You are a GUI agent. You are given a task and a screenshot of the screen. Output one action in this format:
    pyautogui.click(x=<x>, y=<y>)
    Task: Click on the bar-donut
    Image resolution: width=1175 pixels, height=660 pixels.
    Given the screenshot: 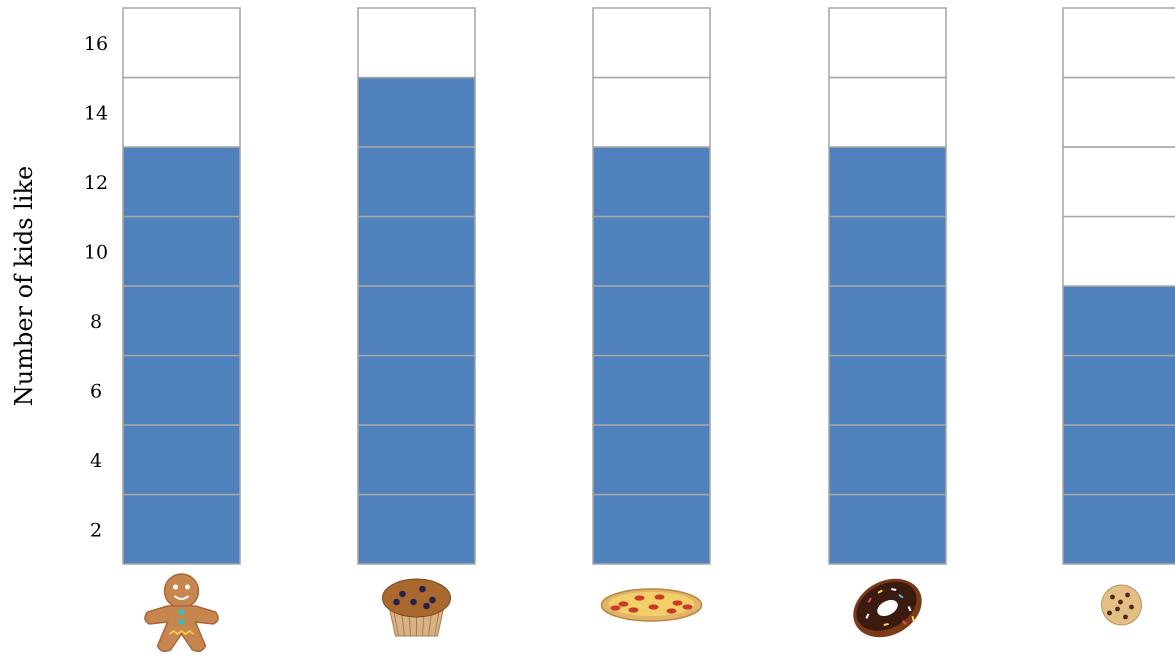 What is the action you would take?
    pyautogui.click(x=887, y=286)
    